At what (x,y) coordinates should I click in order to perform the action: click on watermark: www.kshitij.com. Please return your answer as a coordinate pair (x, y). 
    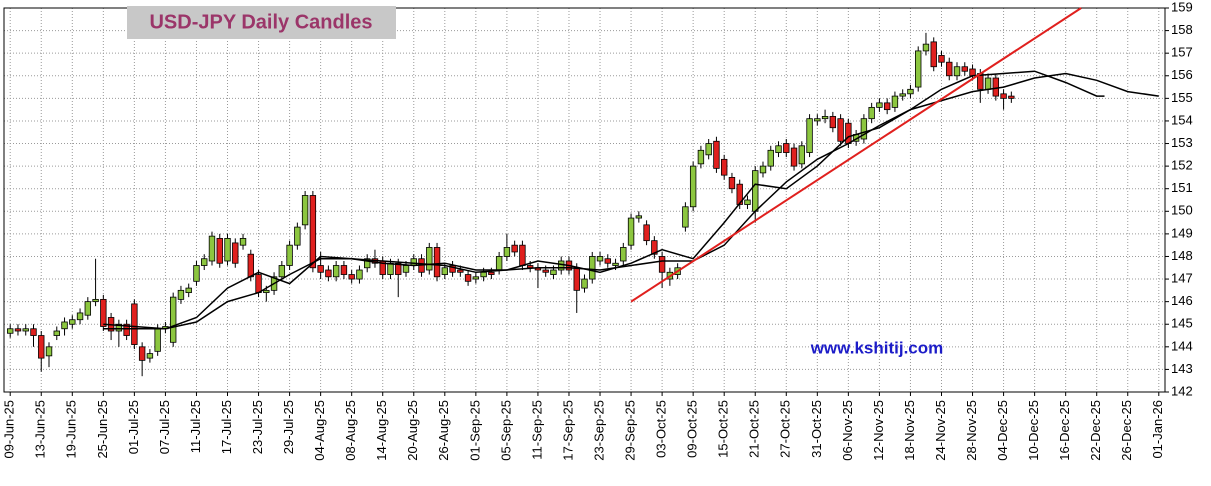
    Looking at the image, I should click on (877, 347).